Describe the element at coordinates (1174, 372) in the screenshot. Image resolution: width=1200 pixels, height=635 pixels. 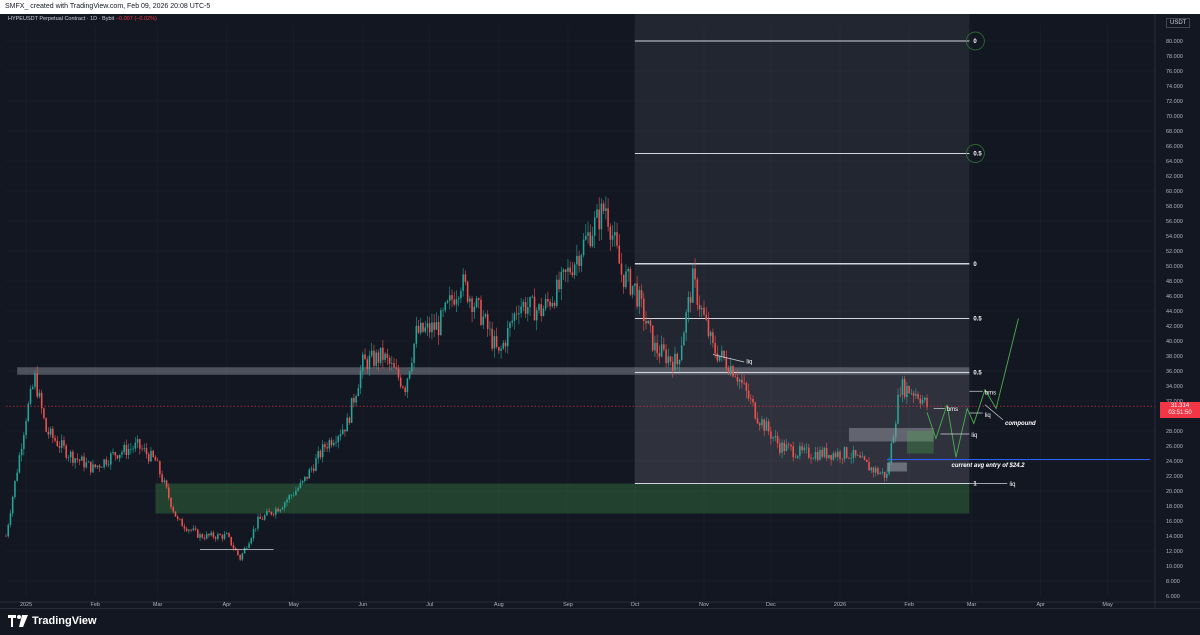
I see `price-tick: 36.000` at that location.